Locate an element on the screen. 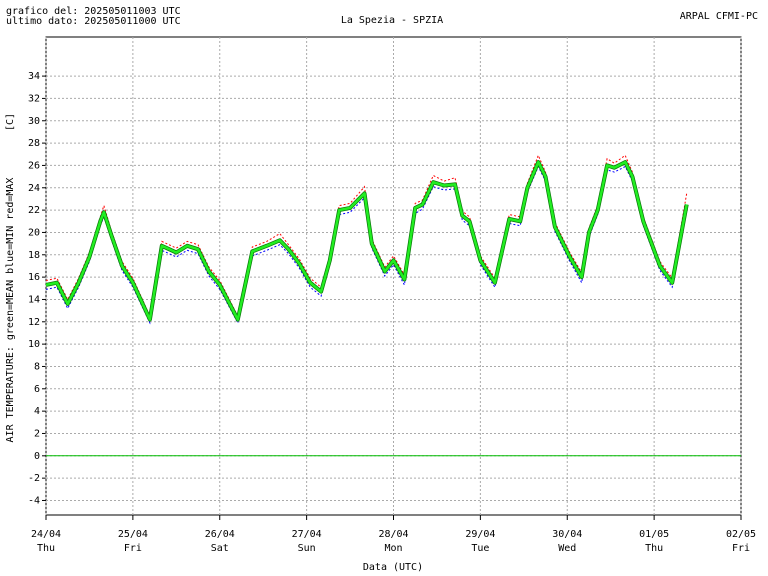  x-tick-label: 26/04 is located at coordinates (220, 534).